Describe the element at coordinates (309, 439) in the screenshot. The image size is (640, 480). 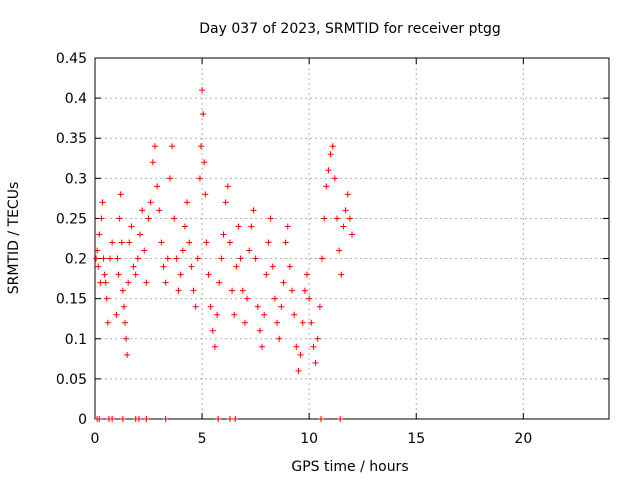
I see `x-tick-label: 10` at that location.